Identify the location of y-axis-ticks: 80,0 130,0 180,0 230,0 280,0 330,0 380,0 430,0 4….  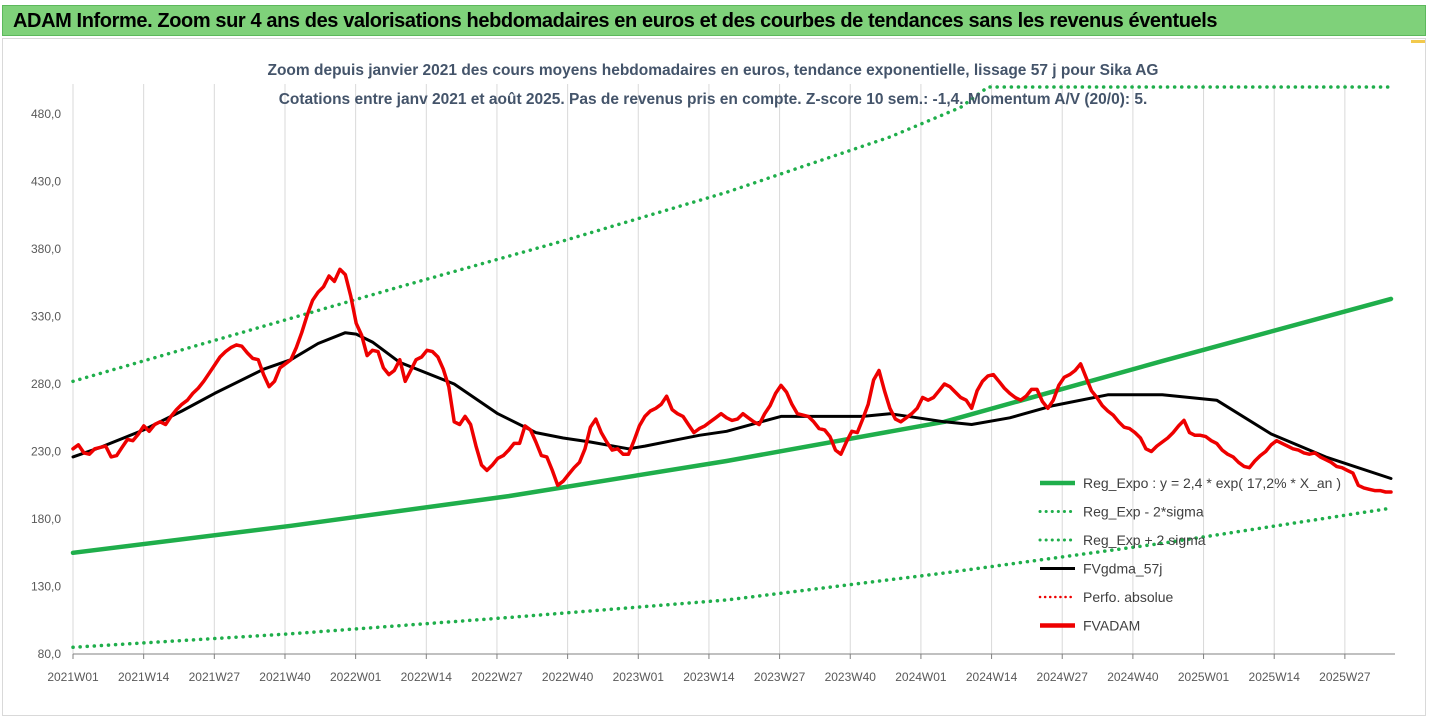
(46, 384).